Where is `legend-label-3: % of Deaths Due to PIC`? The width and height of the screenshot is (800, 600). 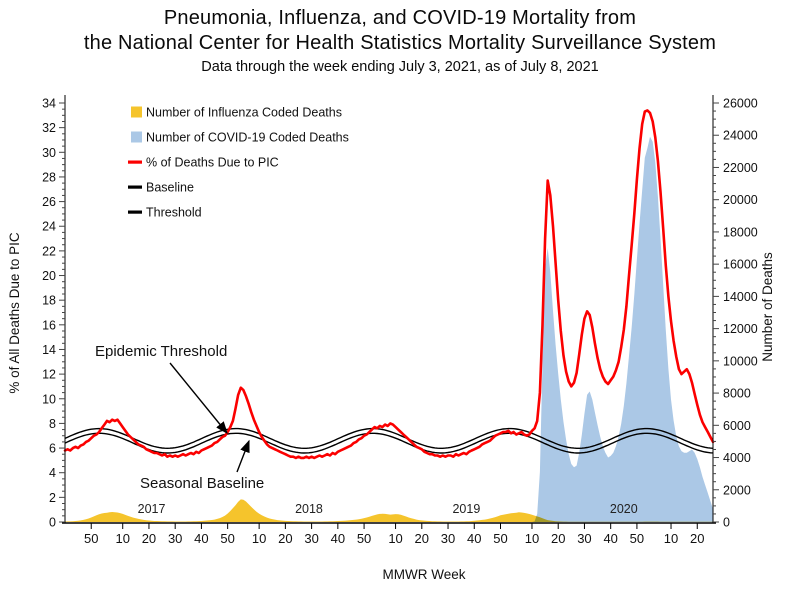
legend-label-3: % of Deaths Due to PIC is located at coordinates (212, 163).